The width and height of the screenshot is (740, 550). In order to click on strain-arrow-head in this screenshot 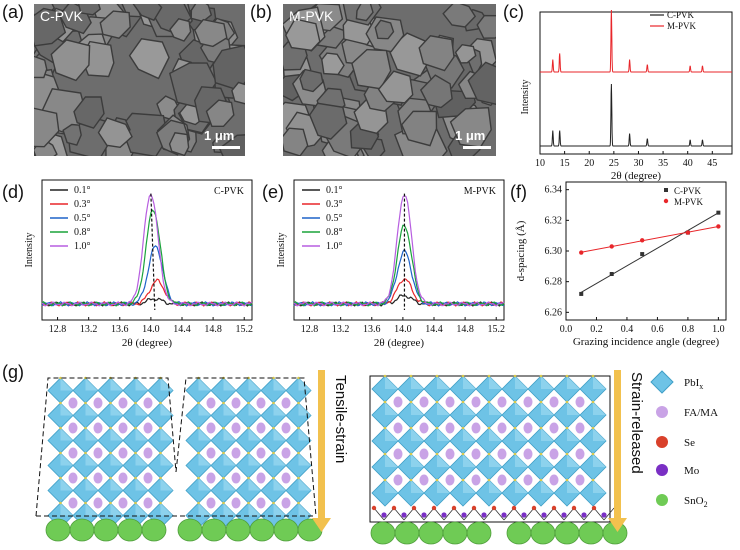, I will do `click(321, 525)`.